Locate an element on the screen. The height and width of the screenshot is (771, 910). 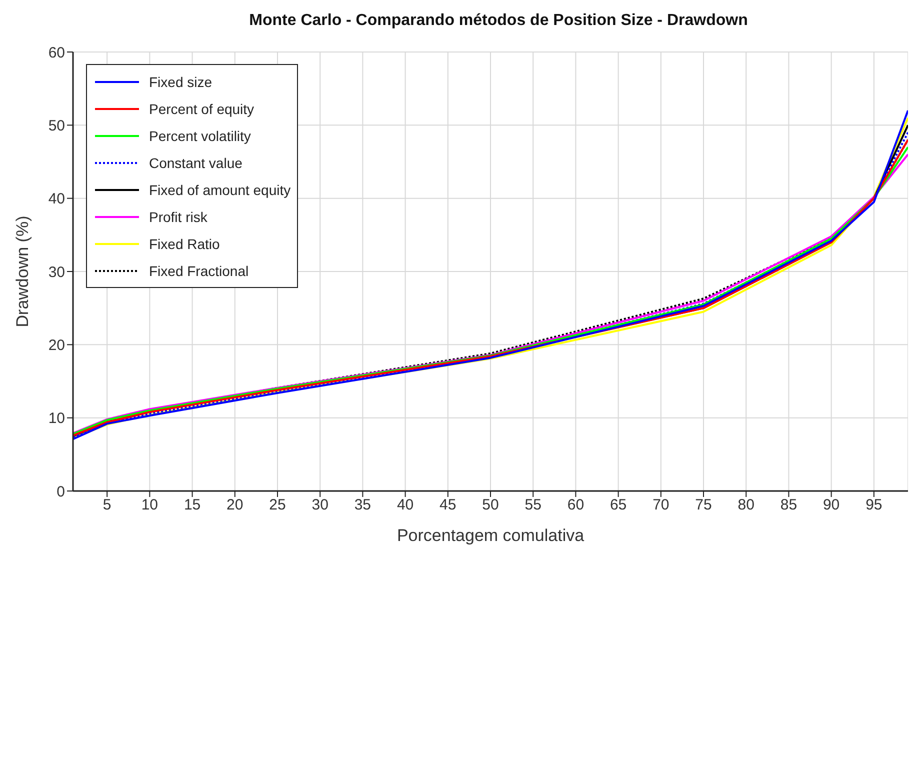
x-axis-title: Porcentagem comulativa is located at coordinates (490, 535).